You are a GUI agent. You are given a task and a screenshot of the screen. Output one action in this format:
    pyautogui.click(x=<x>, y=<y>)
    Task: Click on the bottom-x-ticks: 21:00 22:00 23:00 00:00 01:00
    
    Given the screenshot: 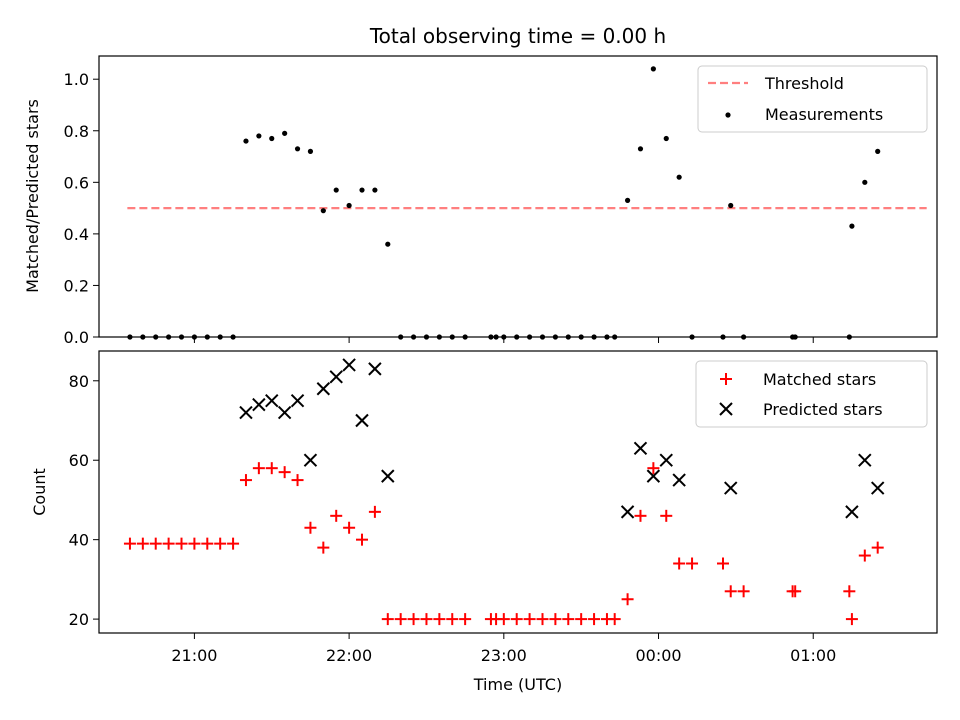 What is the action you would take?
    pyautogui.click(x=503, y=649)
    